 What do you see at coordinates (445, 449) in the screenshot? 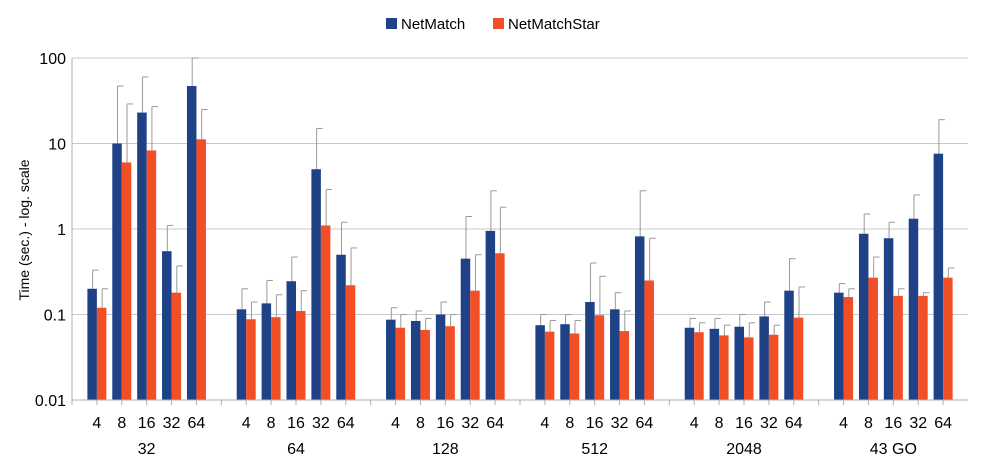
I see `x-group-label: 128` at bounding box center [445, 449].